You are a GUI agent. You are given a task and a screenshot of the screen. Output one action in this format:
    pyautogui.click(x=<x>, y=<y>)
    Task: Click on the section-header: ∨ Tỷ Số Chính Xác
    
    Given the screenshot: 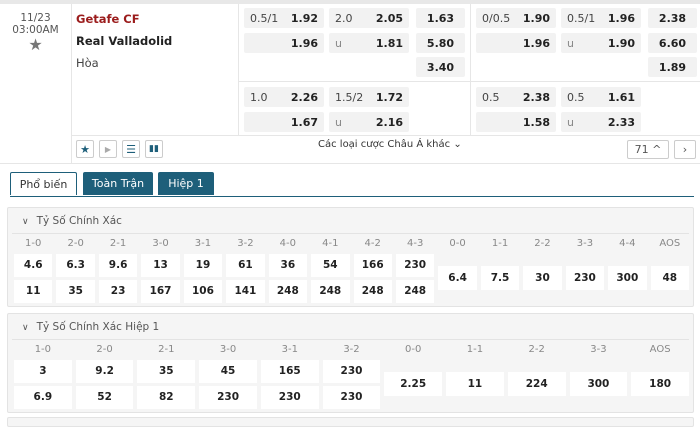 What is the action you would take?
    pyautogui.click(x=350, y=221)
    